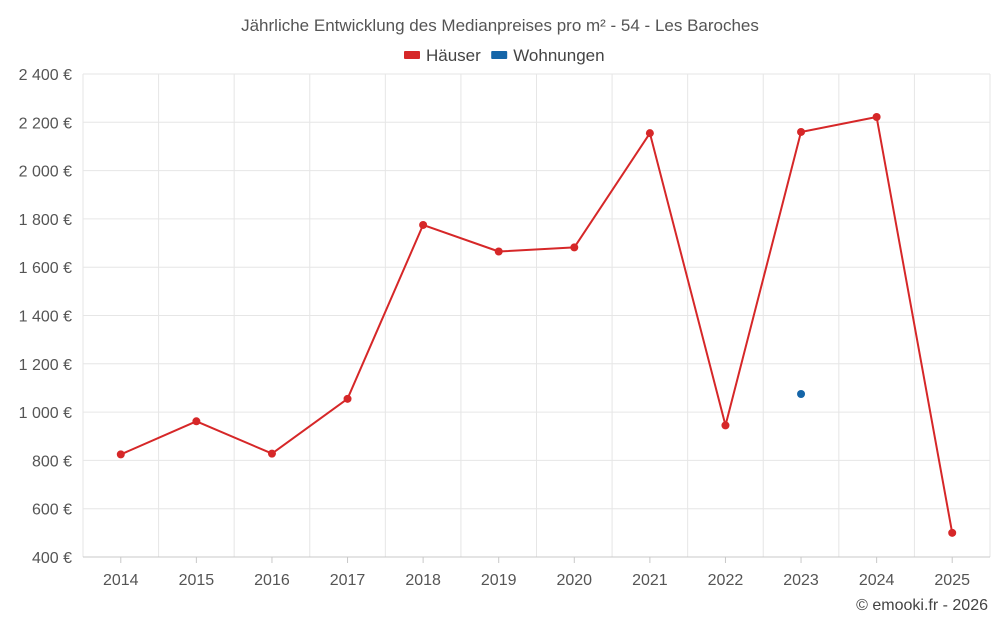  Describe the element at coordinates (45, 123) in the screenshot. I see `y-tick-label: 2 200 €` at that location.